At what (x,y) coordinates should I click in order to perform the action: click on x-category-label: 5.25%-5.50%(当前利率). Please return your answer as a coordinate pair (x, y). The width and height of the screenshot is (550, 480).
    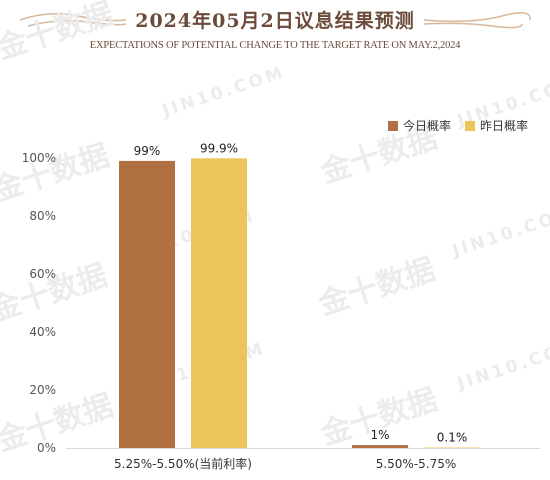
    Looking at the image, I should click on (183, 463).